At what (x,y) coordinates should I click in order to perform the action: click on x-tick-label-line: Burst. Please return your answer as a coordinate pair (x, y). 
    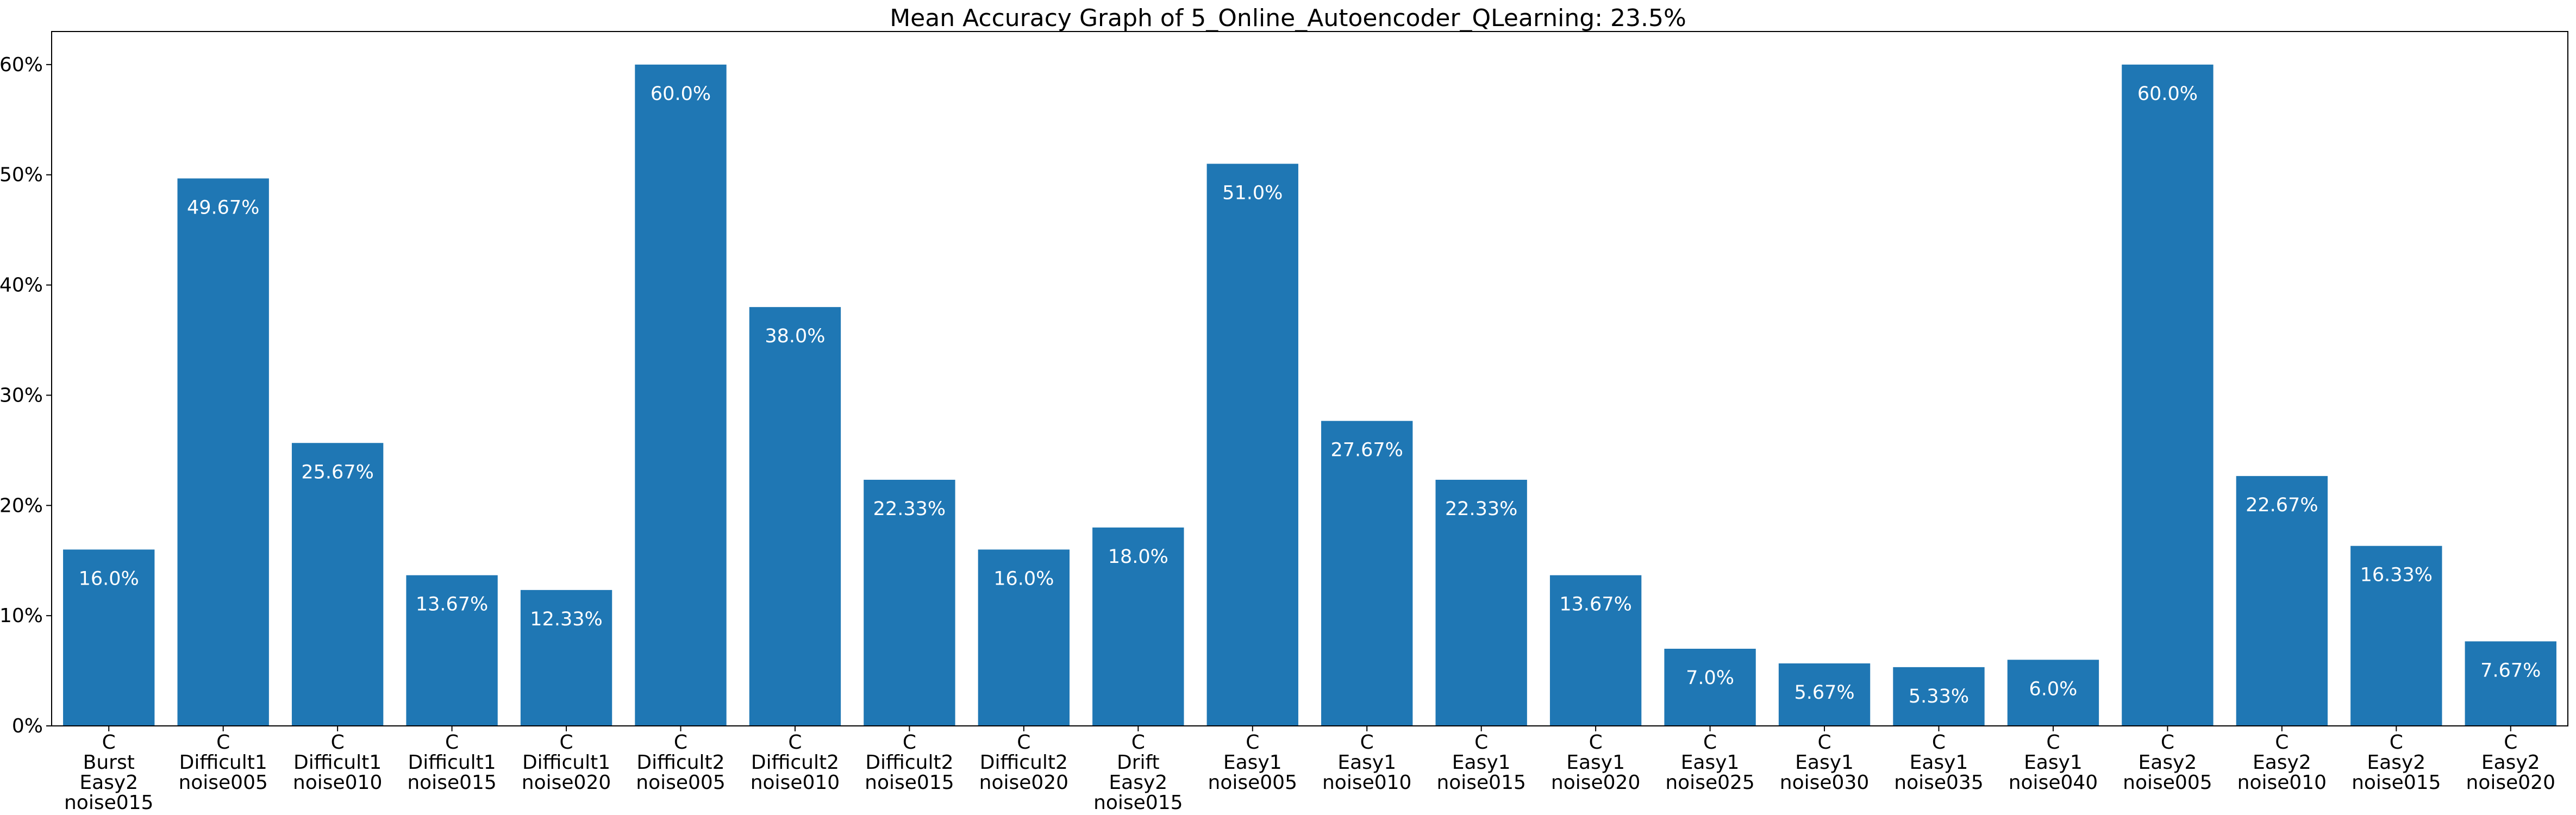
    Looking at the image, I should click on (109, 763).